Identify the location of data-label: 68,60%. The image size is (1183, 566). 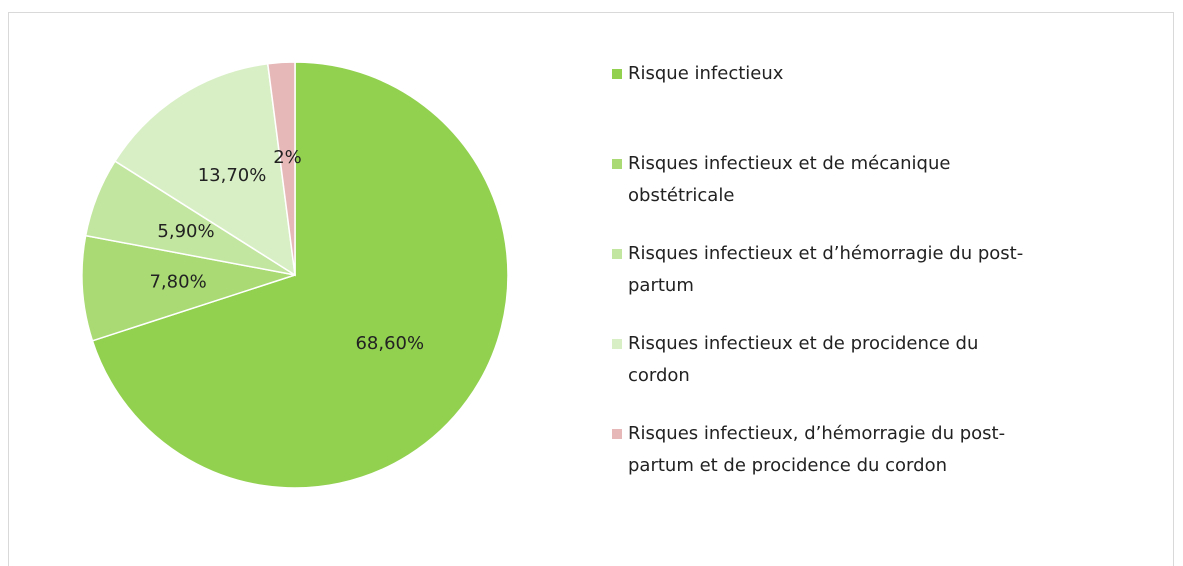
(389, 343).